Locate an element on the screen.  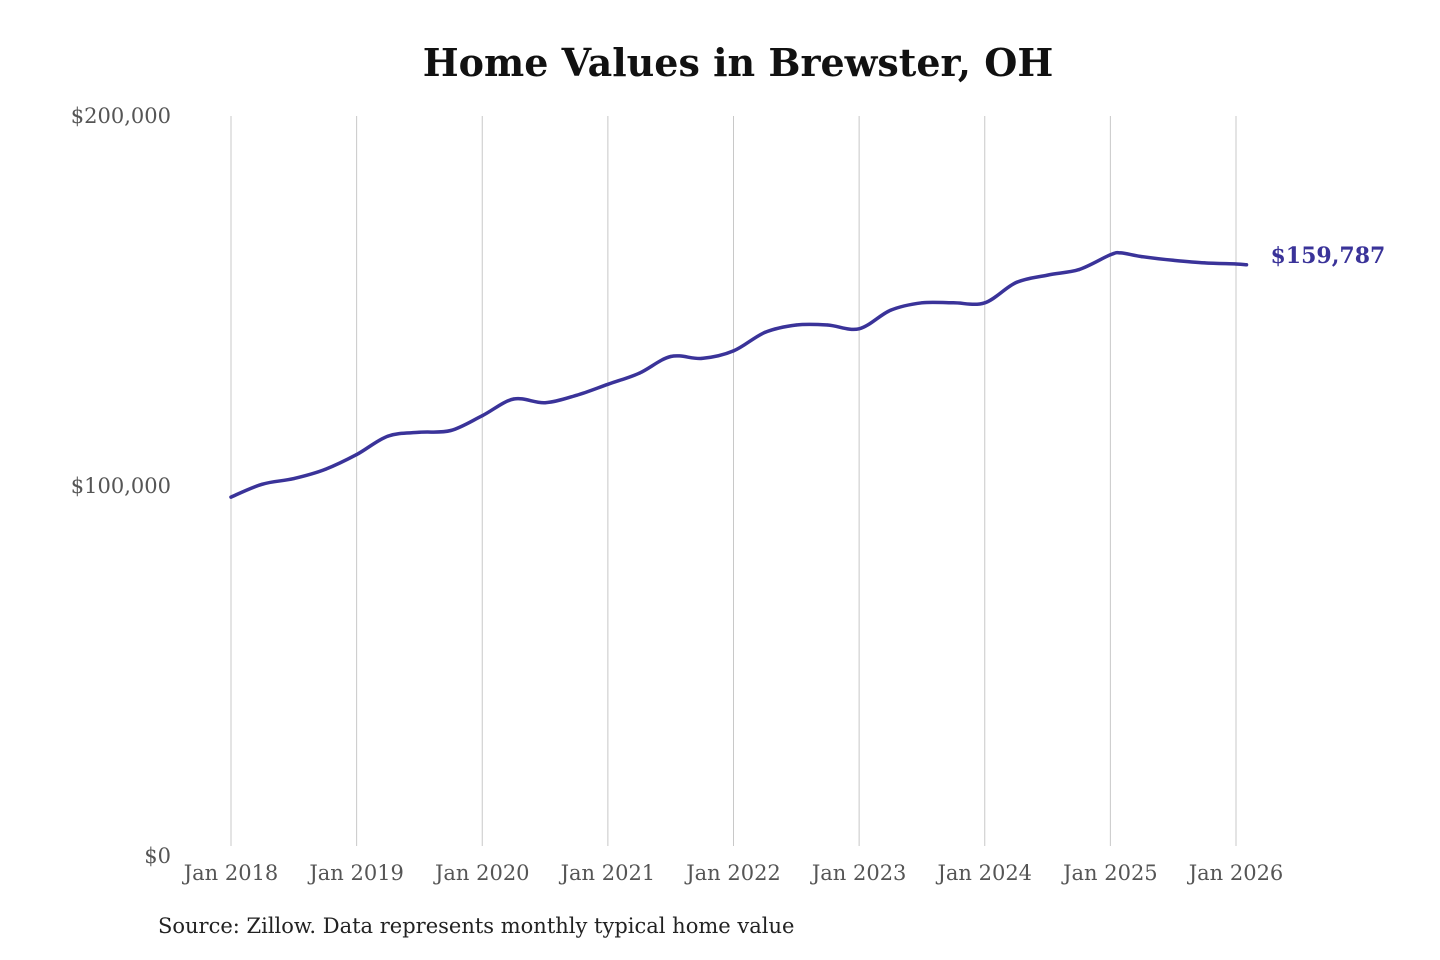
x-tick-label: Jan 2026 is located at coordinates (1235, 873).